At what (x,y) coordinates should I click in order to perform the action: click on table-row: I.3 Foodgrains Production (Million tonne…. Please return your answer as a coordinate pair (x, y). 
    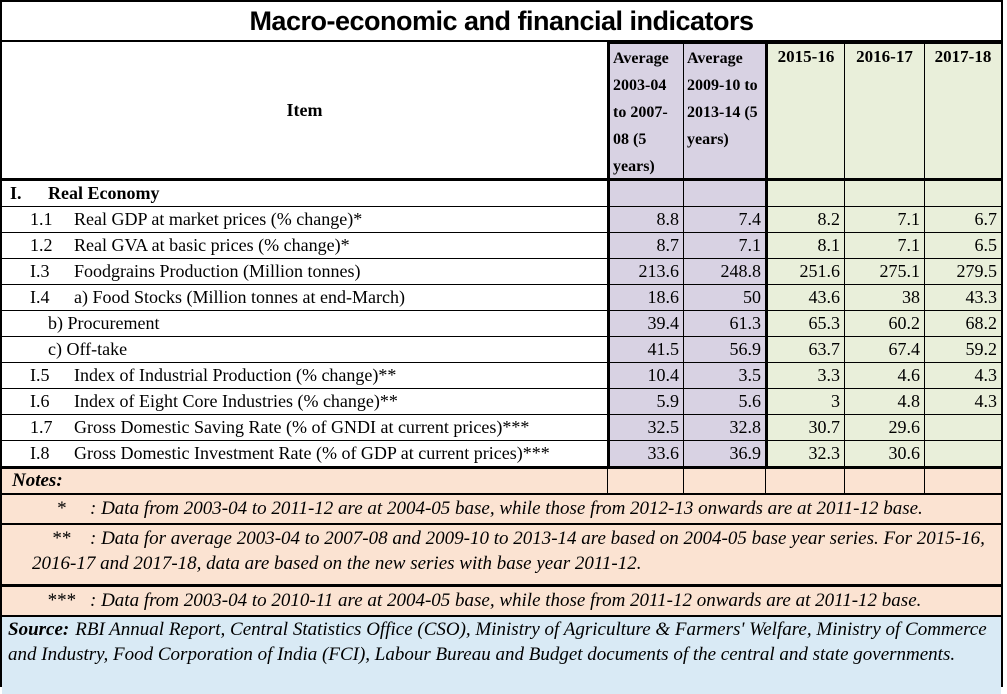
    Looking at the image, I should click on (501, 272).